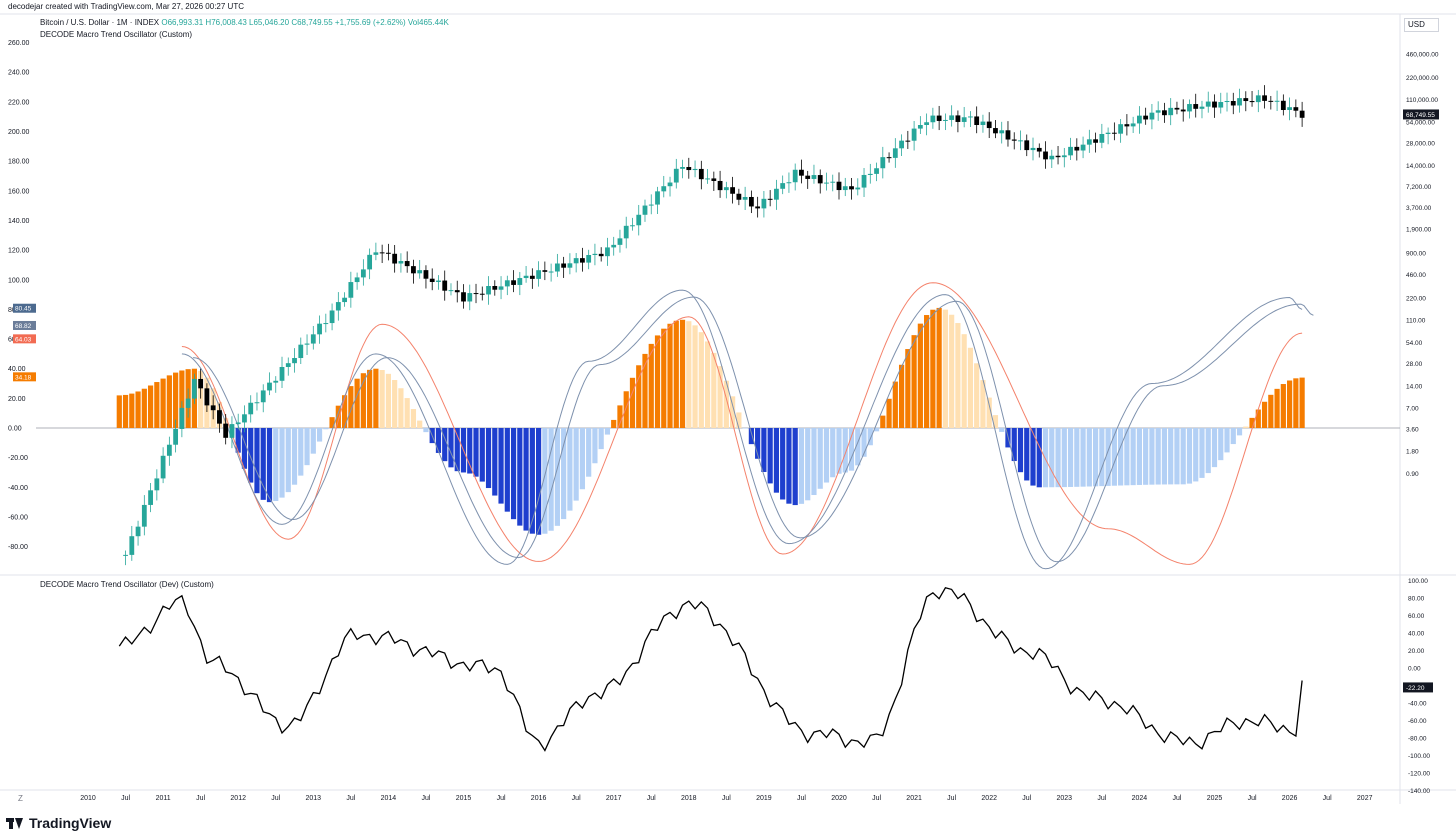 The width and height of the screenshot is (1456, 840). Describe the element at coordinates (19, 221) in the screenshot. I see `osc-tick-label: 140.00` at that location.